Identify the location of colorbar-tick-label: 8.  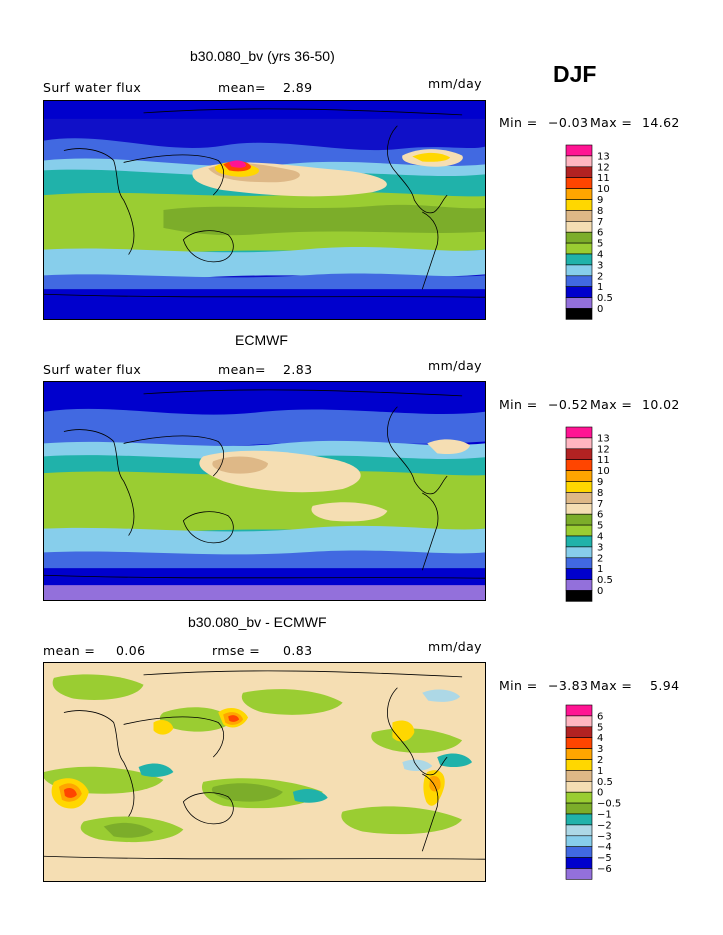
(600, 493).